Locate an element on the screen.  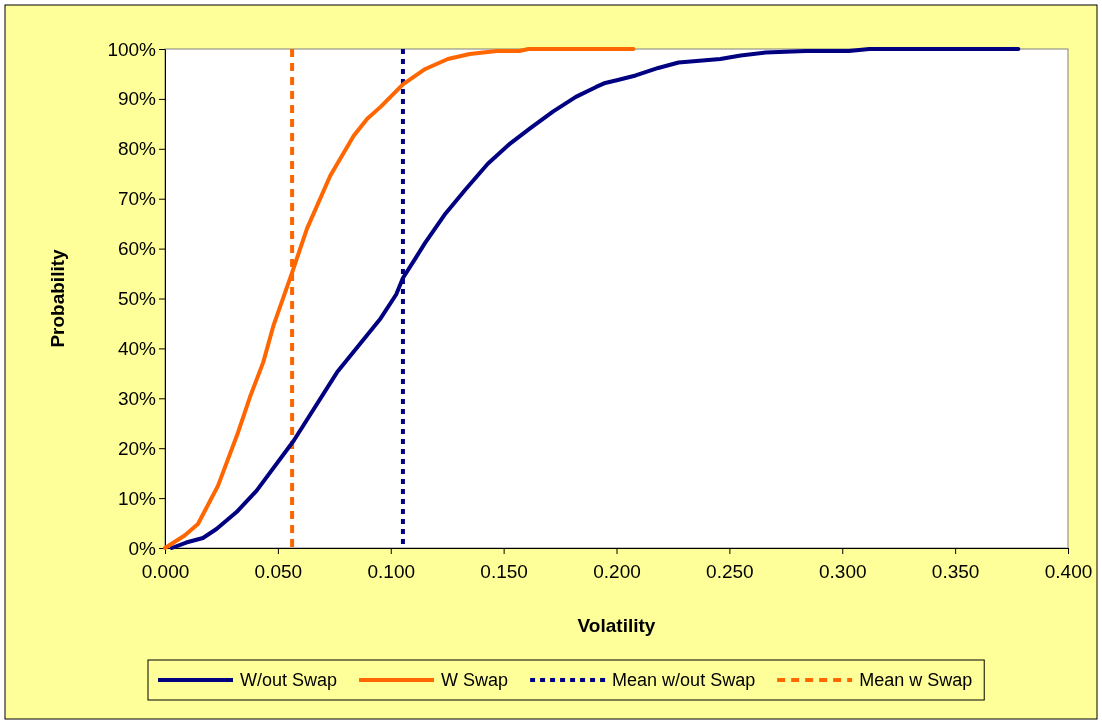
legend-label: W Swap is located at coordinates (475, 680).